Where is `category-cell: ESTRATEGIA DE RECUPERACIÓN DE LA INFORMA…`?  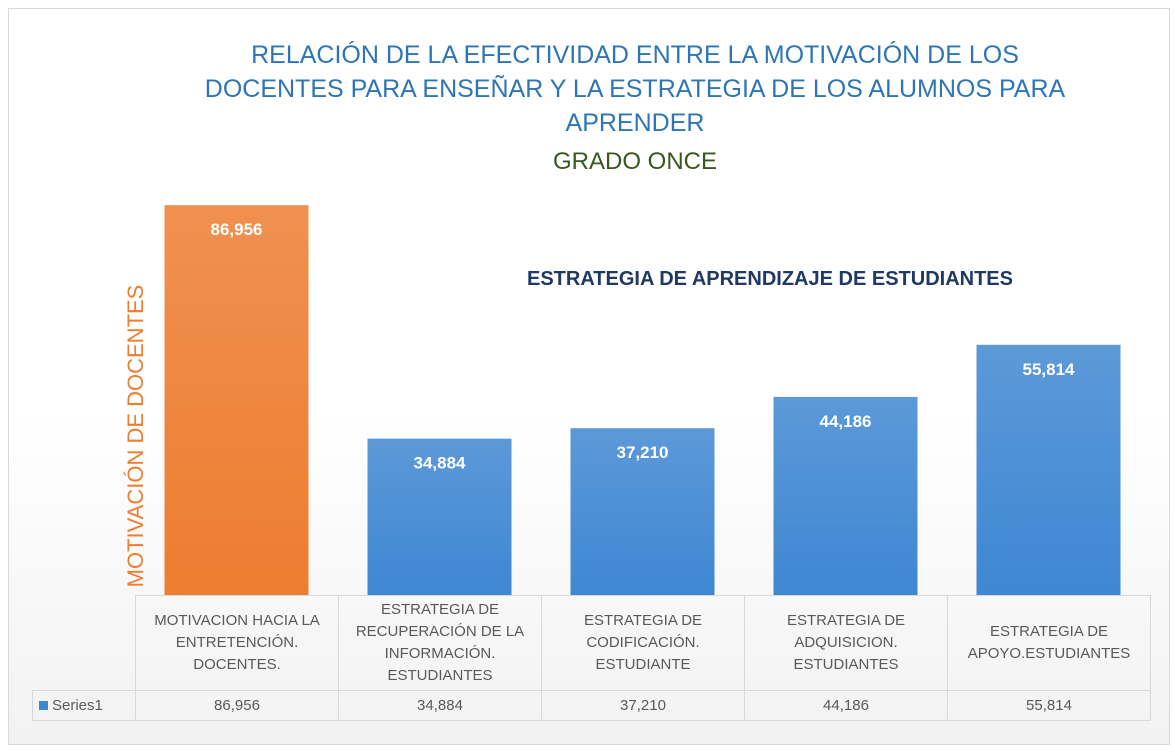
category-cell: ESTRATEGIA DE RECUPERACIÓN DE LA INFORMA… is located at coordinates (440, 643).